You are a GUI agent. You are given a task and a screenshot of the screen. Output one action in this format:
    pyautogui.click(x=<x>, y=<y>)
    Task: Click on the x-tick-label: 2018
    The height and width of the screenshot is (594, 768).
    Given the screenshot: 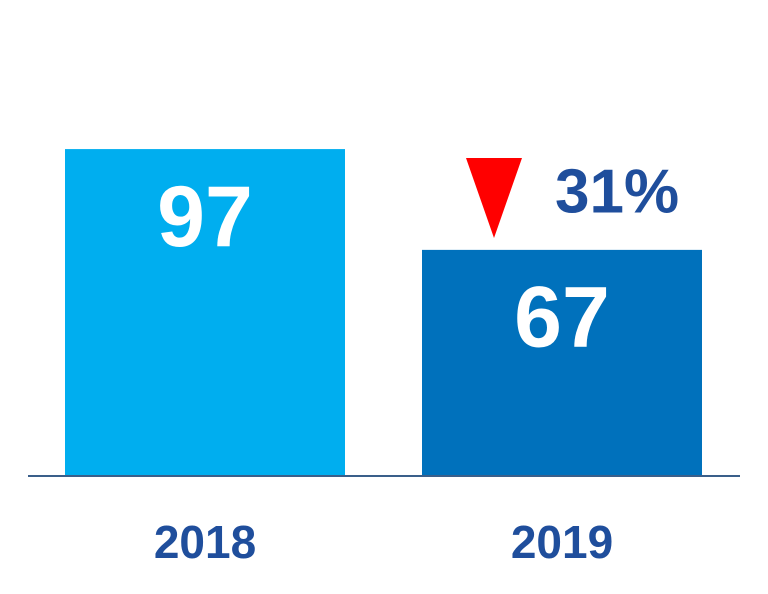 What is the action you would take?
    pyautogui.click(x=205, y=542)
    